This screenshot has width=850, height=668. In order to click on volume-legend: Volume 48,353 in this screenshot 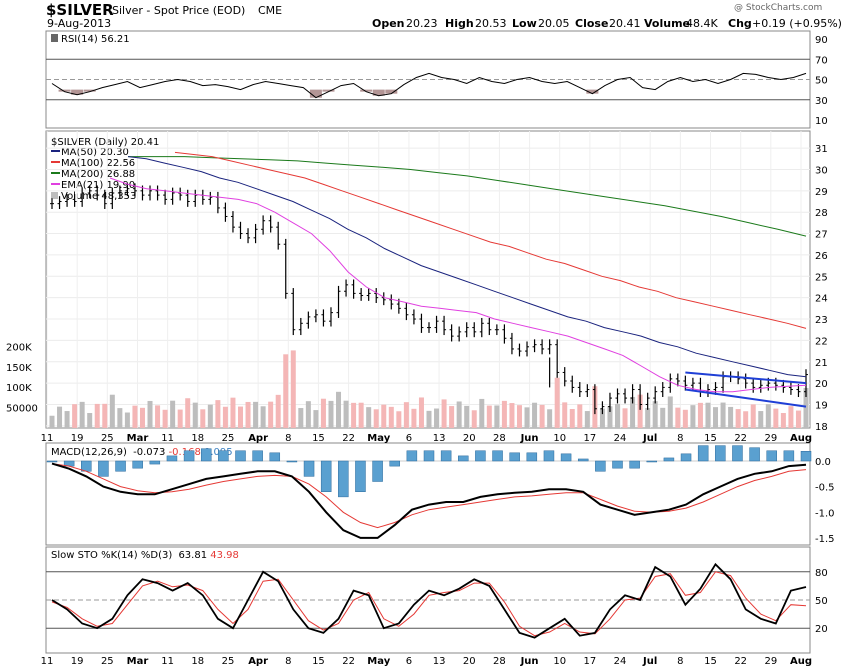, I will do `click(98, 196)`.